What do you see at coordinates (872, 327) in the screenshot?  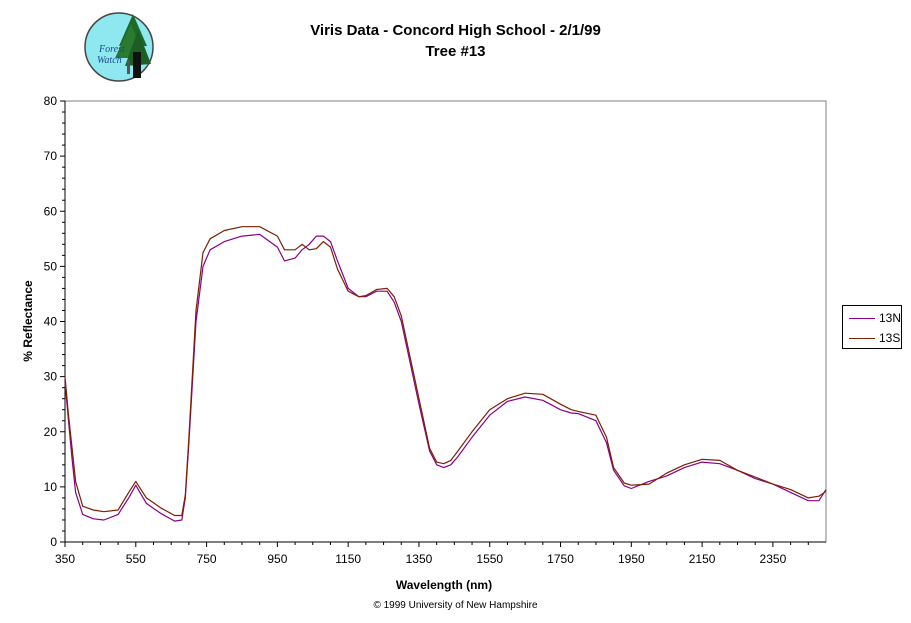 I see `chart-legend: 13N 13S` at bounding box center [872, 327].